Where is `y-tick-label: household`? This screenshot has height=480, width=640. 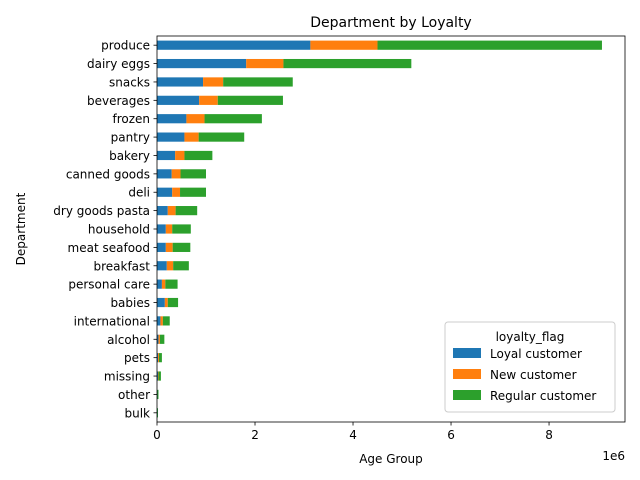 y-tick-label: household is located at coordinates (119, 230).